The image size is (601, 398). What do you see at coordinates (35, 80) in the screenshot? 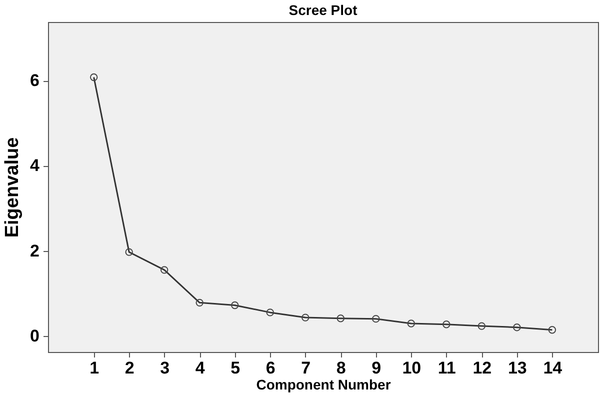
I see `y-tick-label: 6` at bounding box center [35, 80].